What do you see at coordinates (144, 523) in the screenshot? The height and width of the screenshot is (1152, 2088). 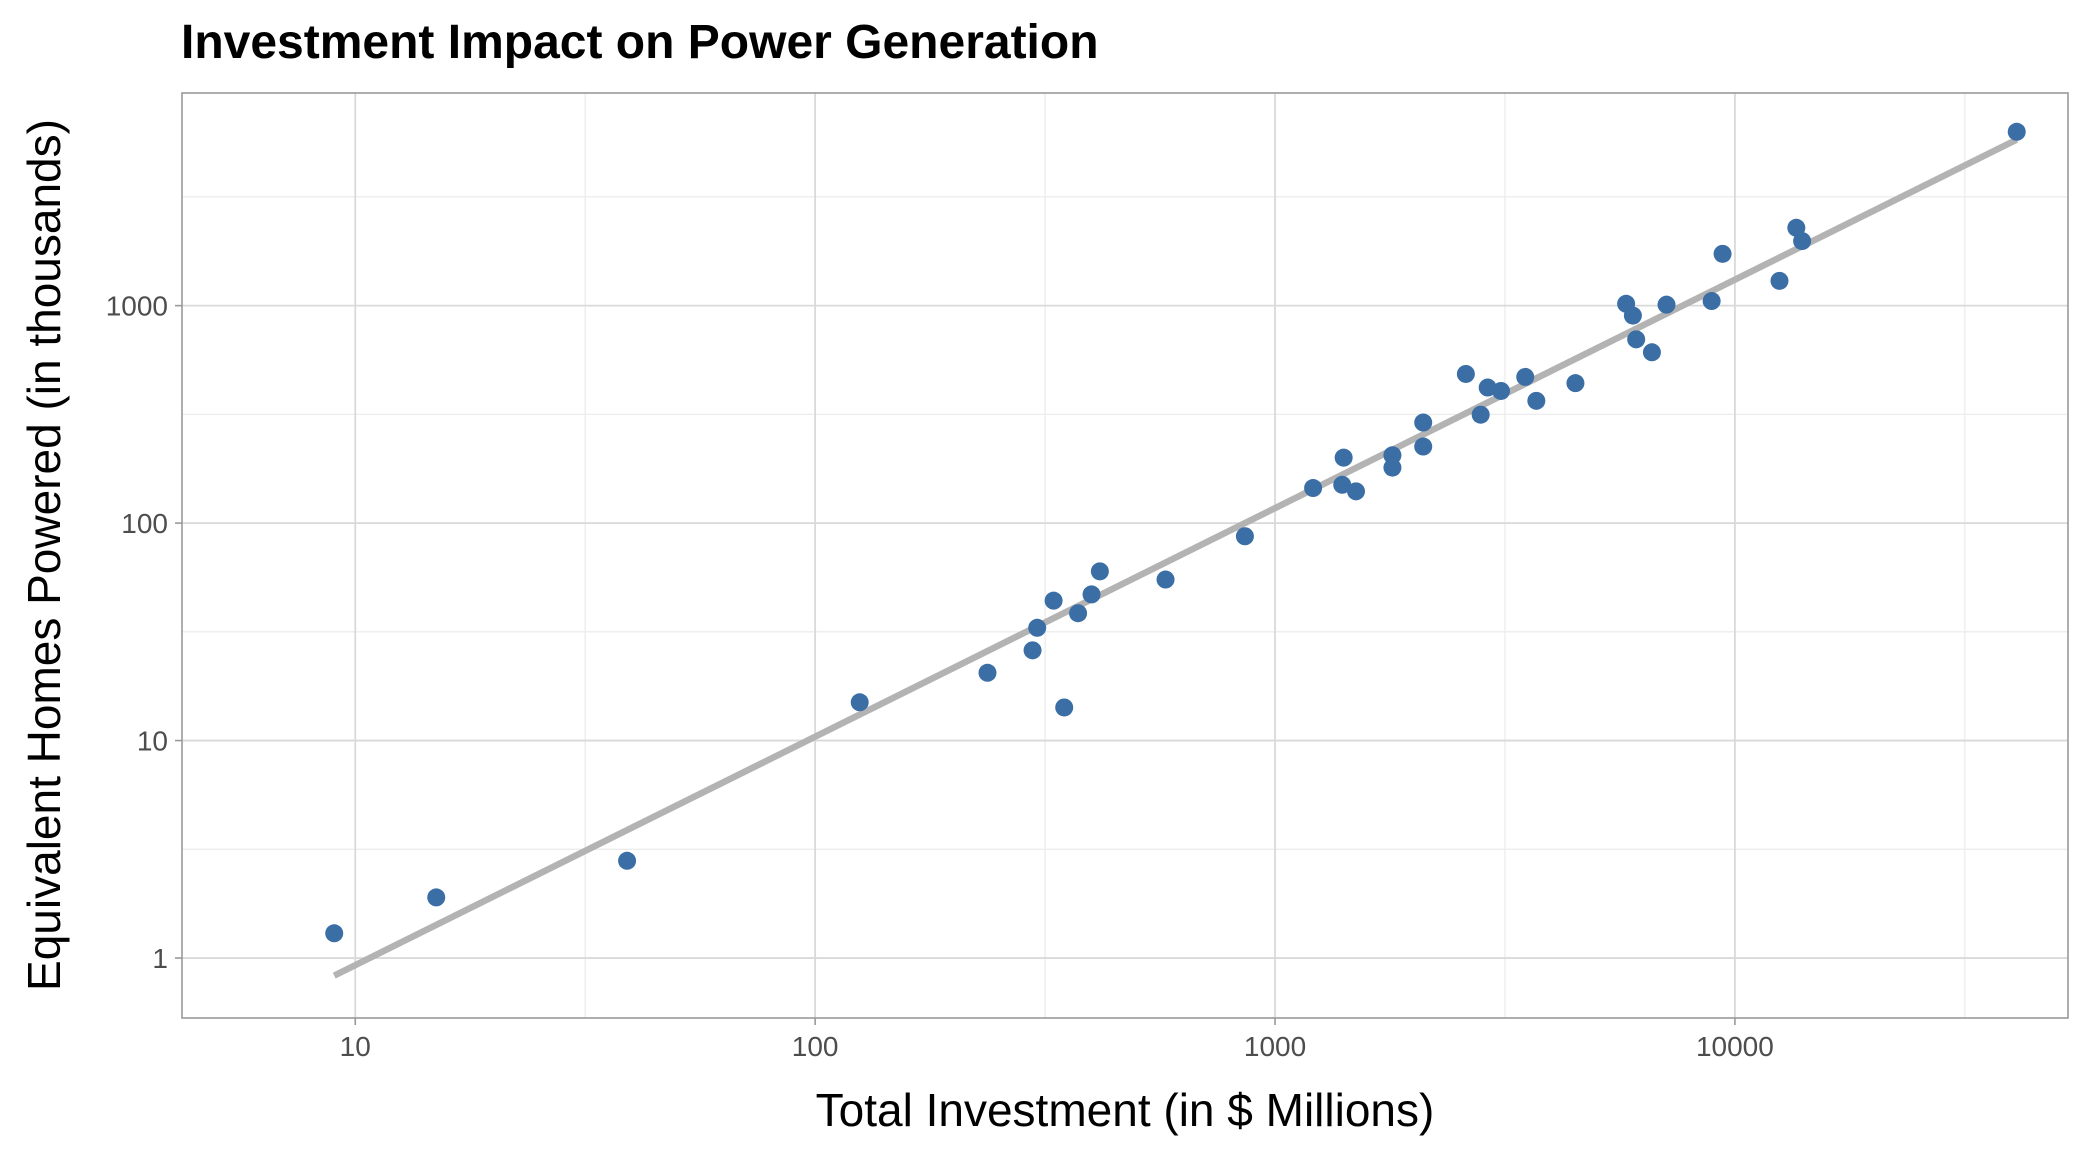 I see `y-tick-label: 100` at bounding box center [144, 523].